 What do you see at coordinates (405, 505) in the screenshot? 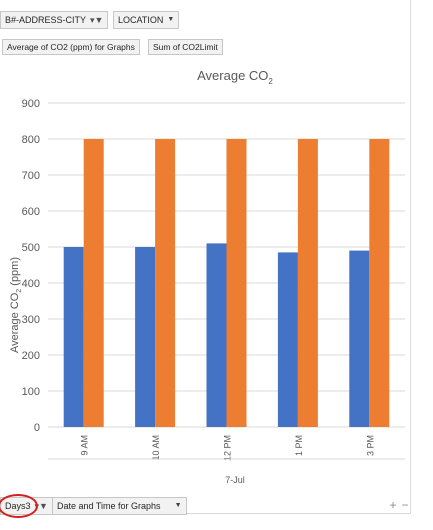
I see `collapse-field-button: −` at bounding box center [405, 505].